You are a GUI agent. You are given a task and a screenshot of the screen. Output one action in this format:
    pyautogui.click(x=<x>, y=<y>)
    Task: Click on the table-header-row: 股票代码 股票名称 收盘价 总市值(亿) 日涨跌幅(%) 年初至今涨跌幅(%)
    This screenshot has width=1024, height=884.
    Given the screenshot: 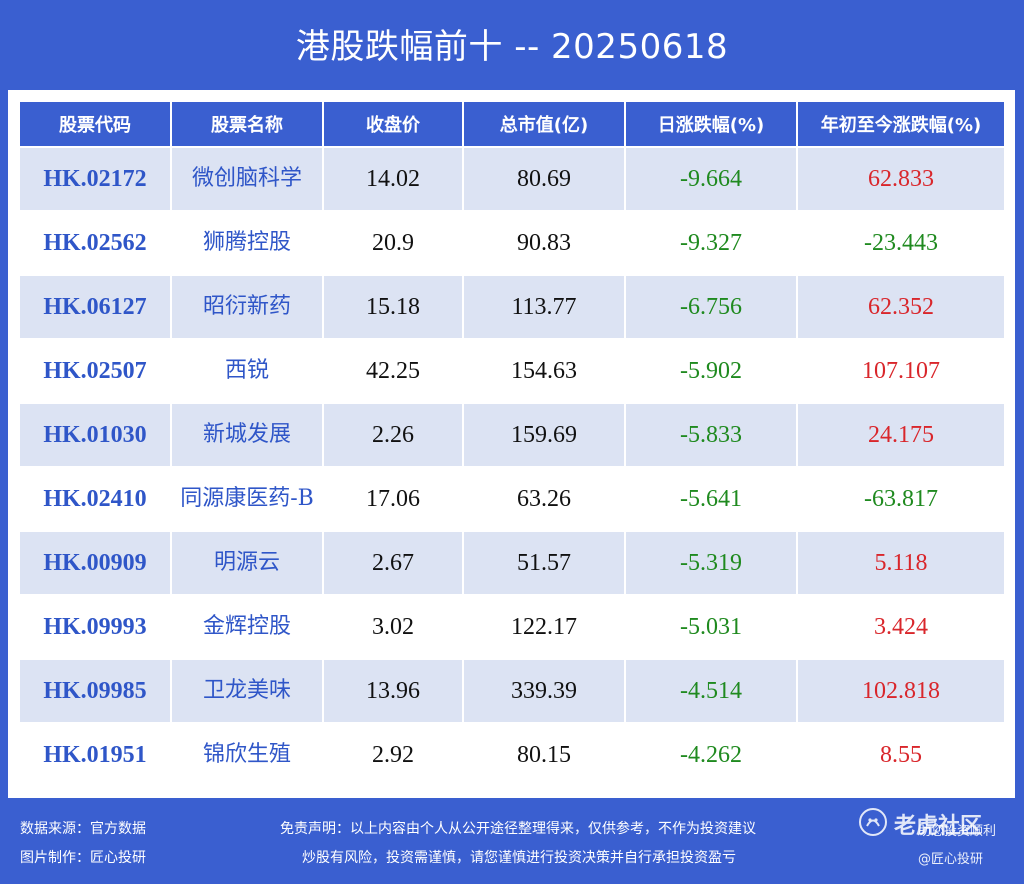 What is the action you would take?
    pyautogui.click(x=512, y=124)
    